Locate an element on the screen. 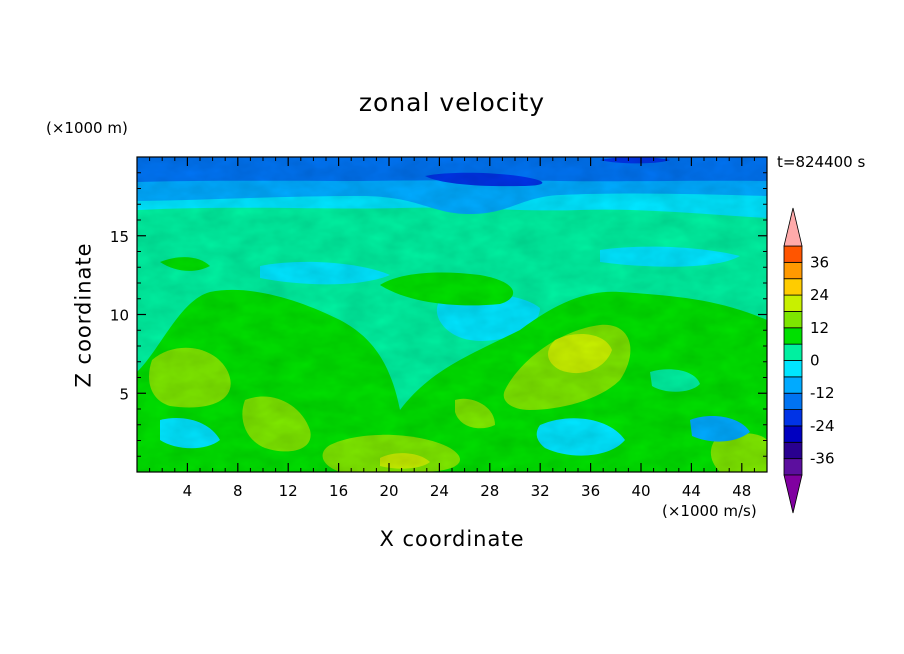 Image resolution: width=904 pixels, height=654 pixels. time-label: t=824400 s is located at coordinates (821, 162).